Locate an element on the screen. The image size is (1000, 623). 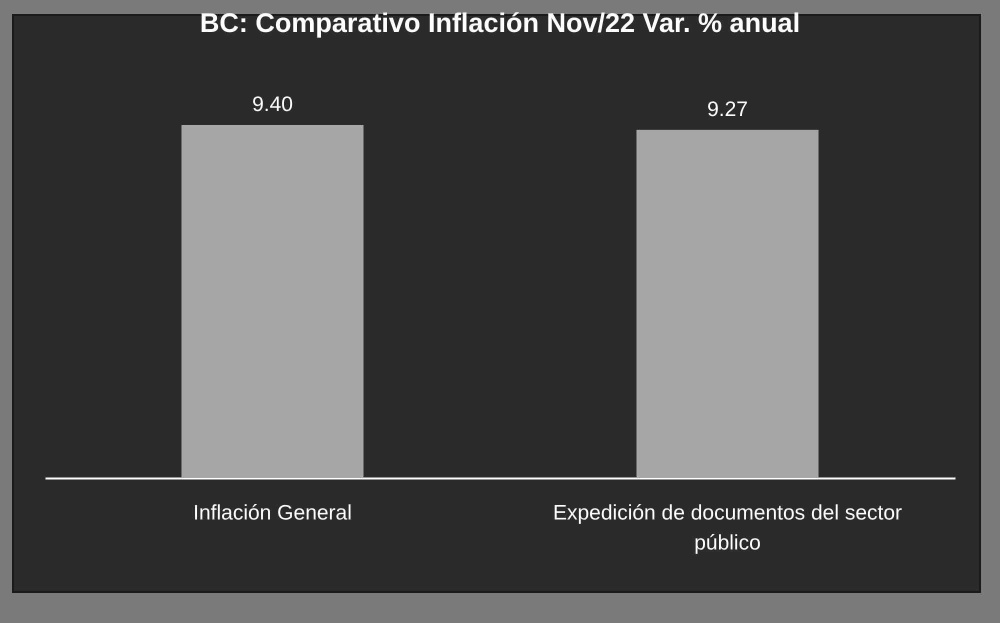
data-label: 9.27 is located at coordinates (727, 109).